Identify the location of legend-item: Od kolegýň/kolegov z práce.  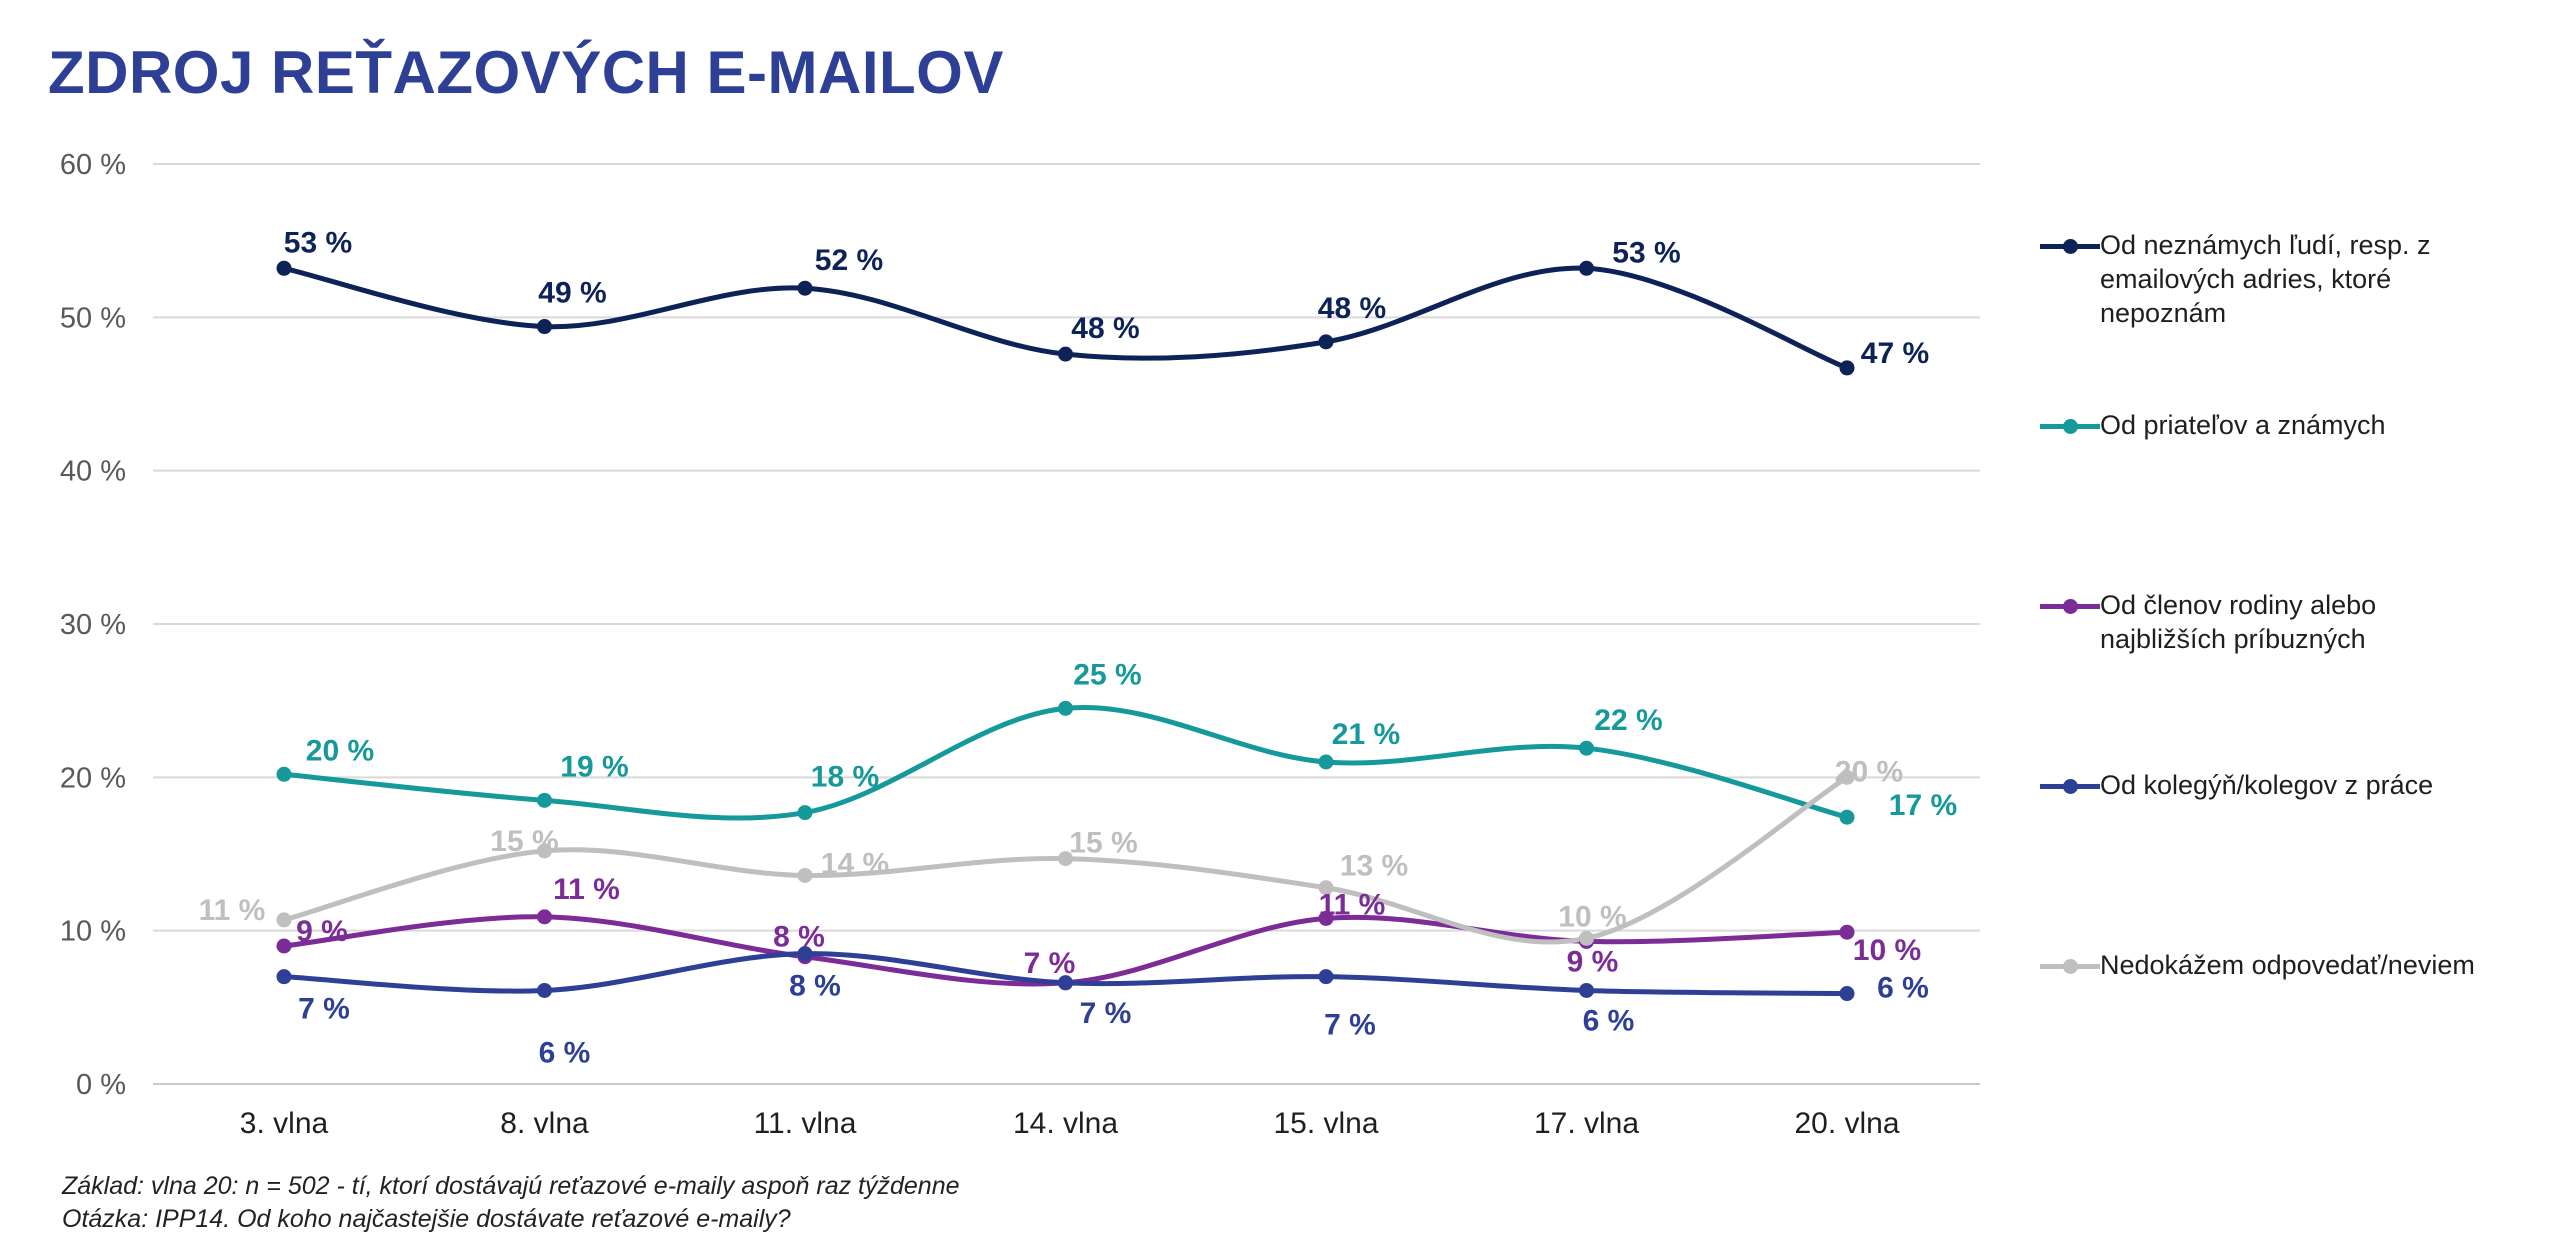
(2270, 785).